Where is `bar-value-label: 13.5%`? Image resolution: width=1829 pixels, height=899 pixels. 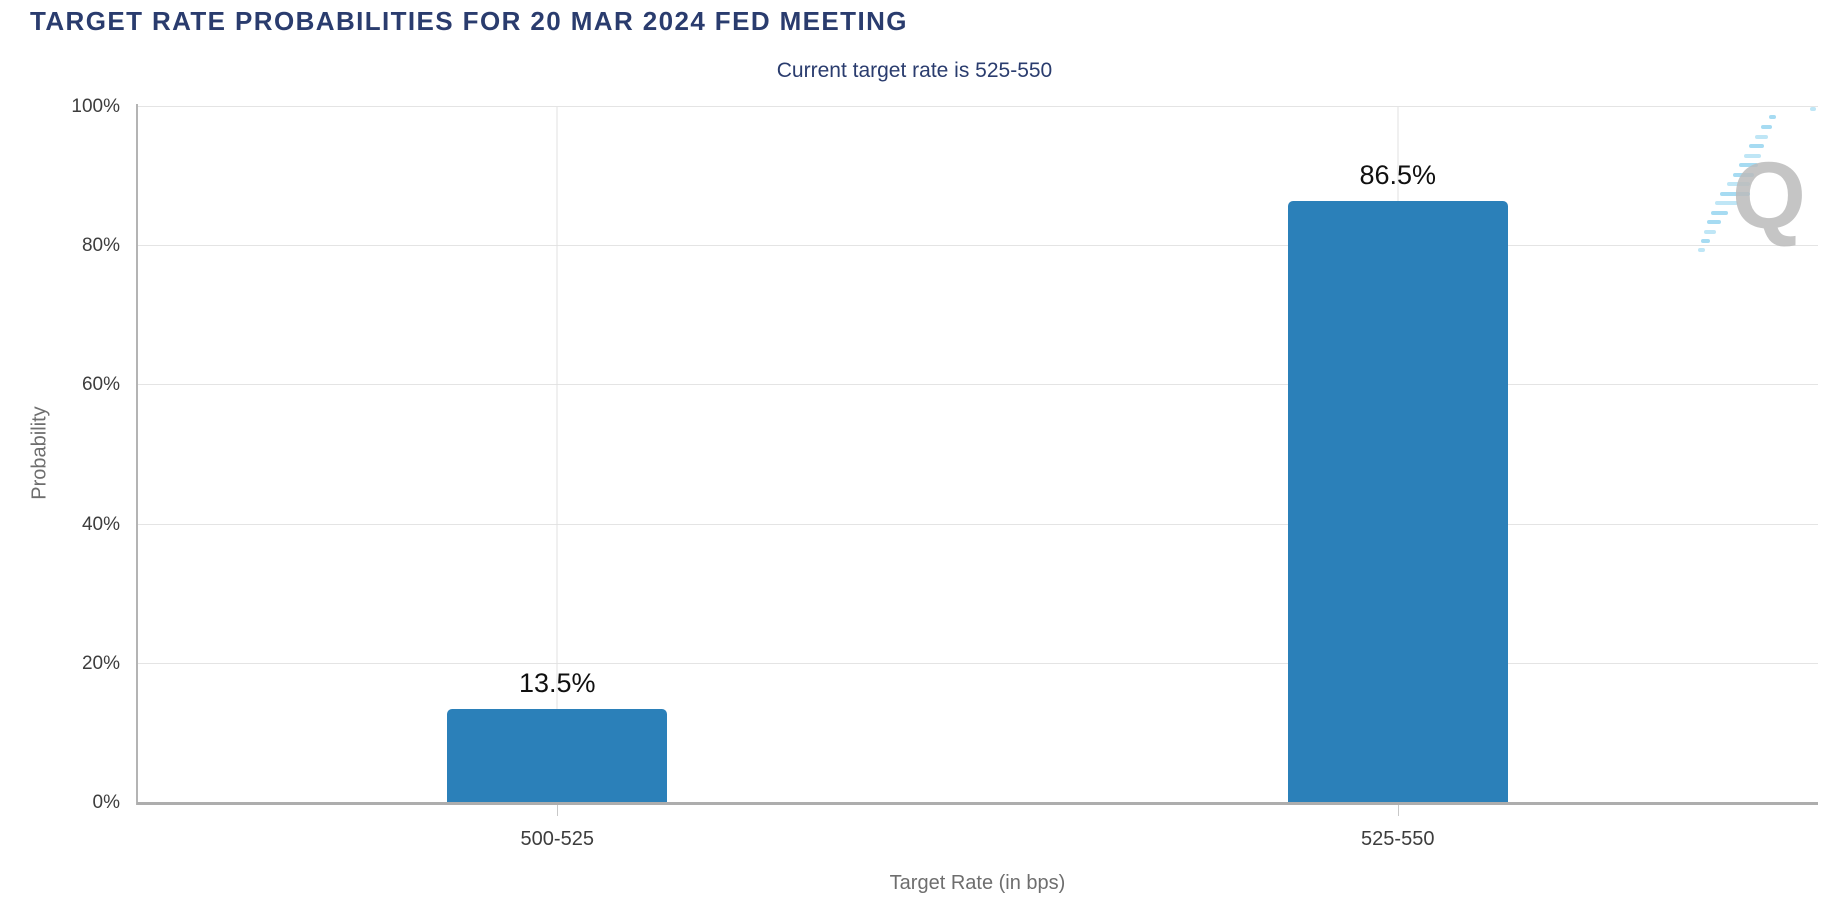
bar-value-label: 13.5% is located at coordinates (557, 683).